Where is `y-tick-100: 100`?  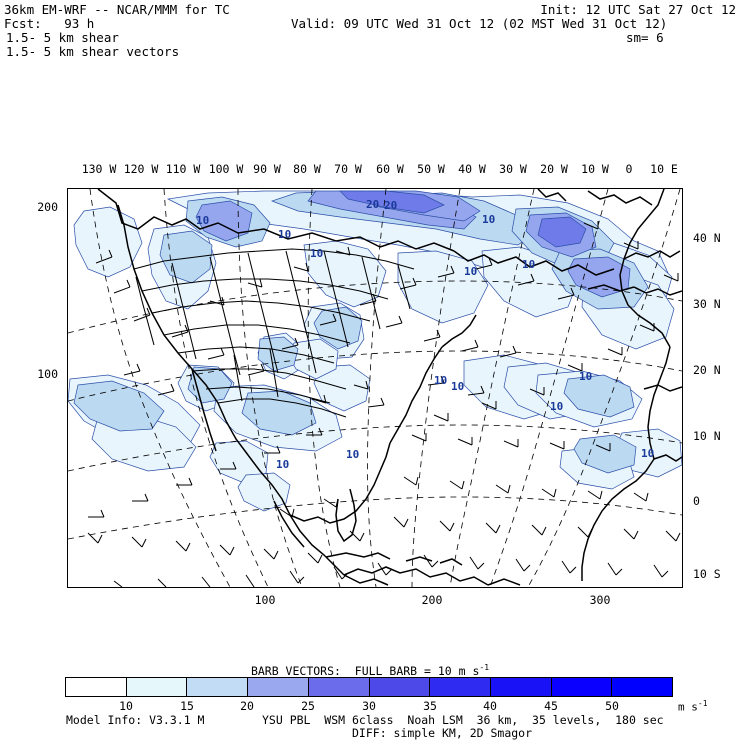
y-tick-100: 100 is located at coordinates (47, 374).